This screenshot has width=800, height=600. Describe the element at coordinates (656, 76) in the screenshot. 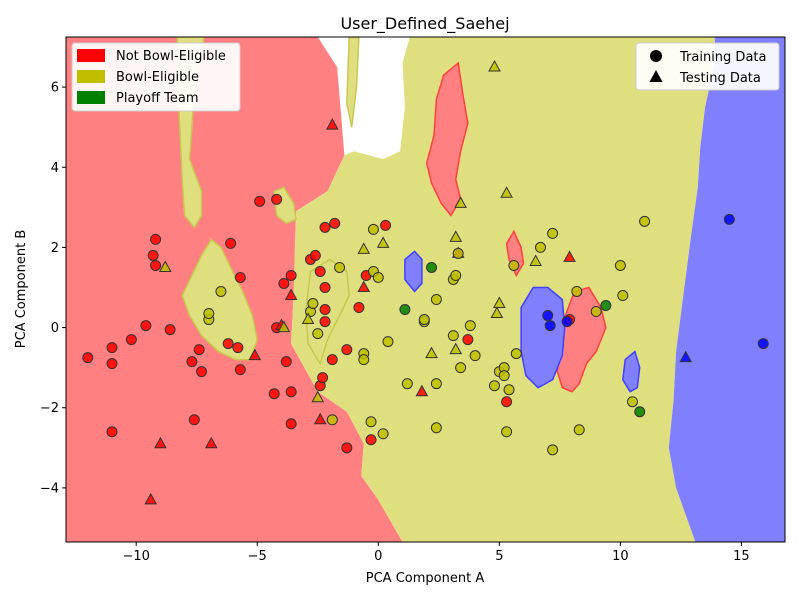

I see `legend-marker-triangle` at that location.